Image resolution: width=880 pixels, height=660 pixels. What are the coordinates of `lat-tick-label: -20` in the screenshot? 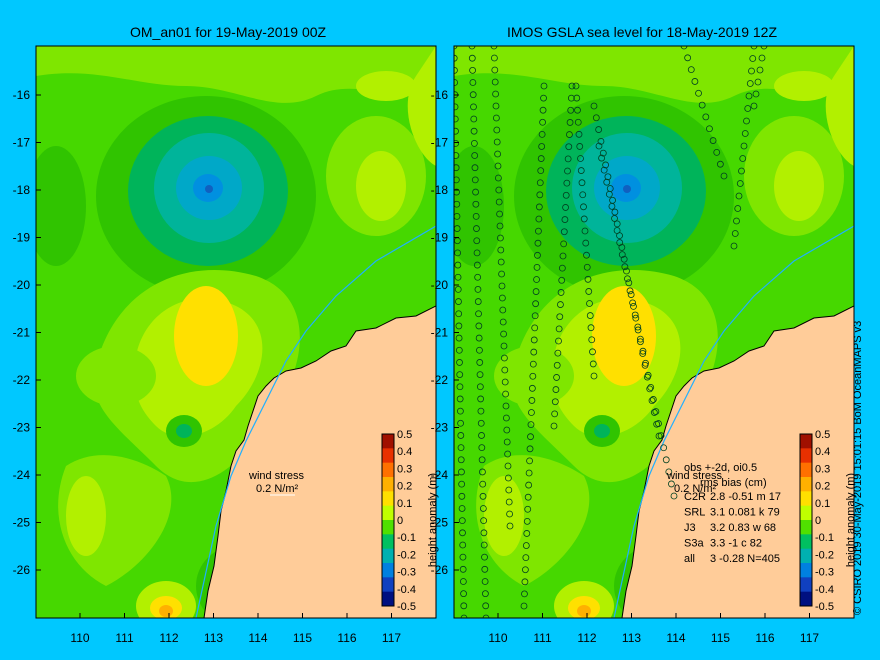 It's located at (440, 285).